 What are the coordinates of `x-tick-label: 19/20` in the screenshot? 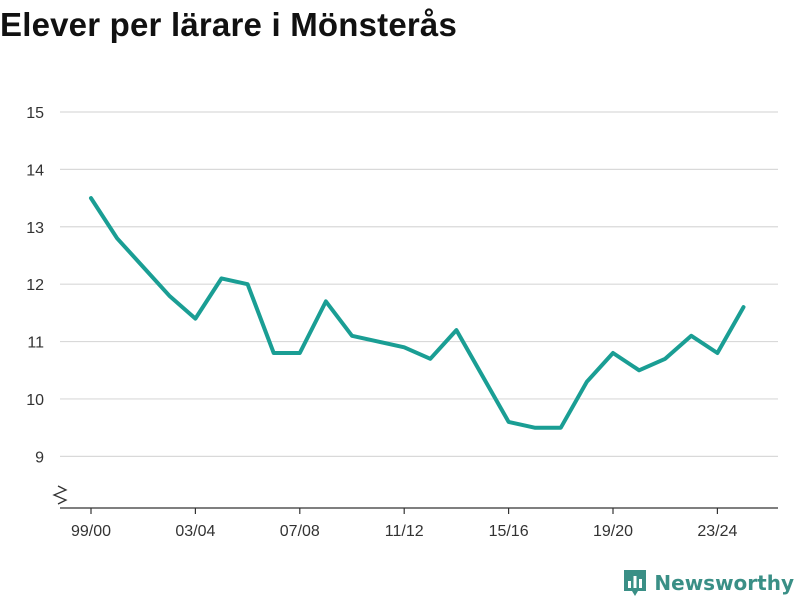 It's located at (613, 531).